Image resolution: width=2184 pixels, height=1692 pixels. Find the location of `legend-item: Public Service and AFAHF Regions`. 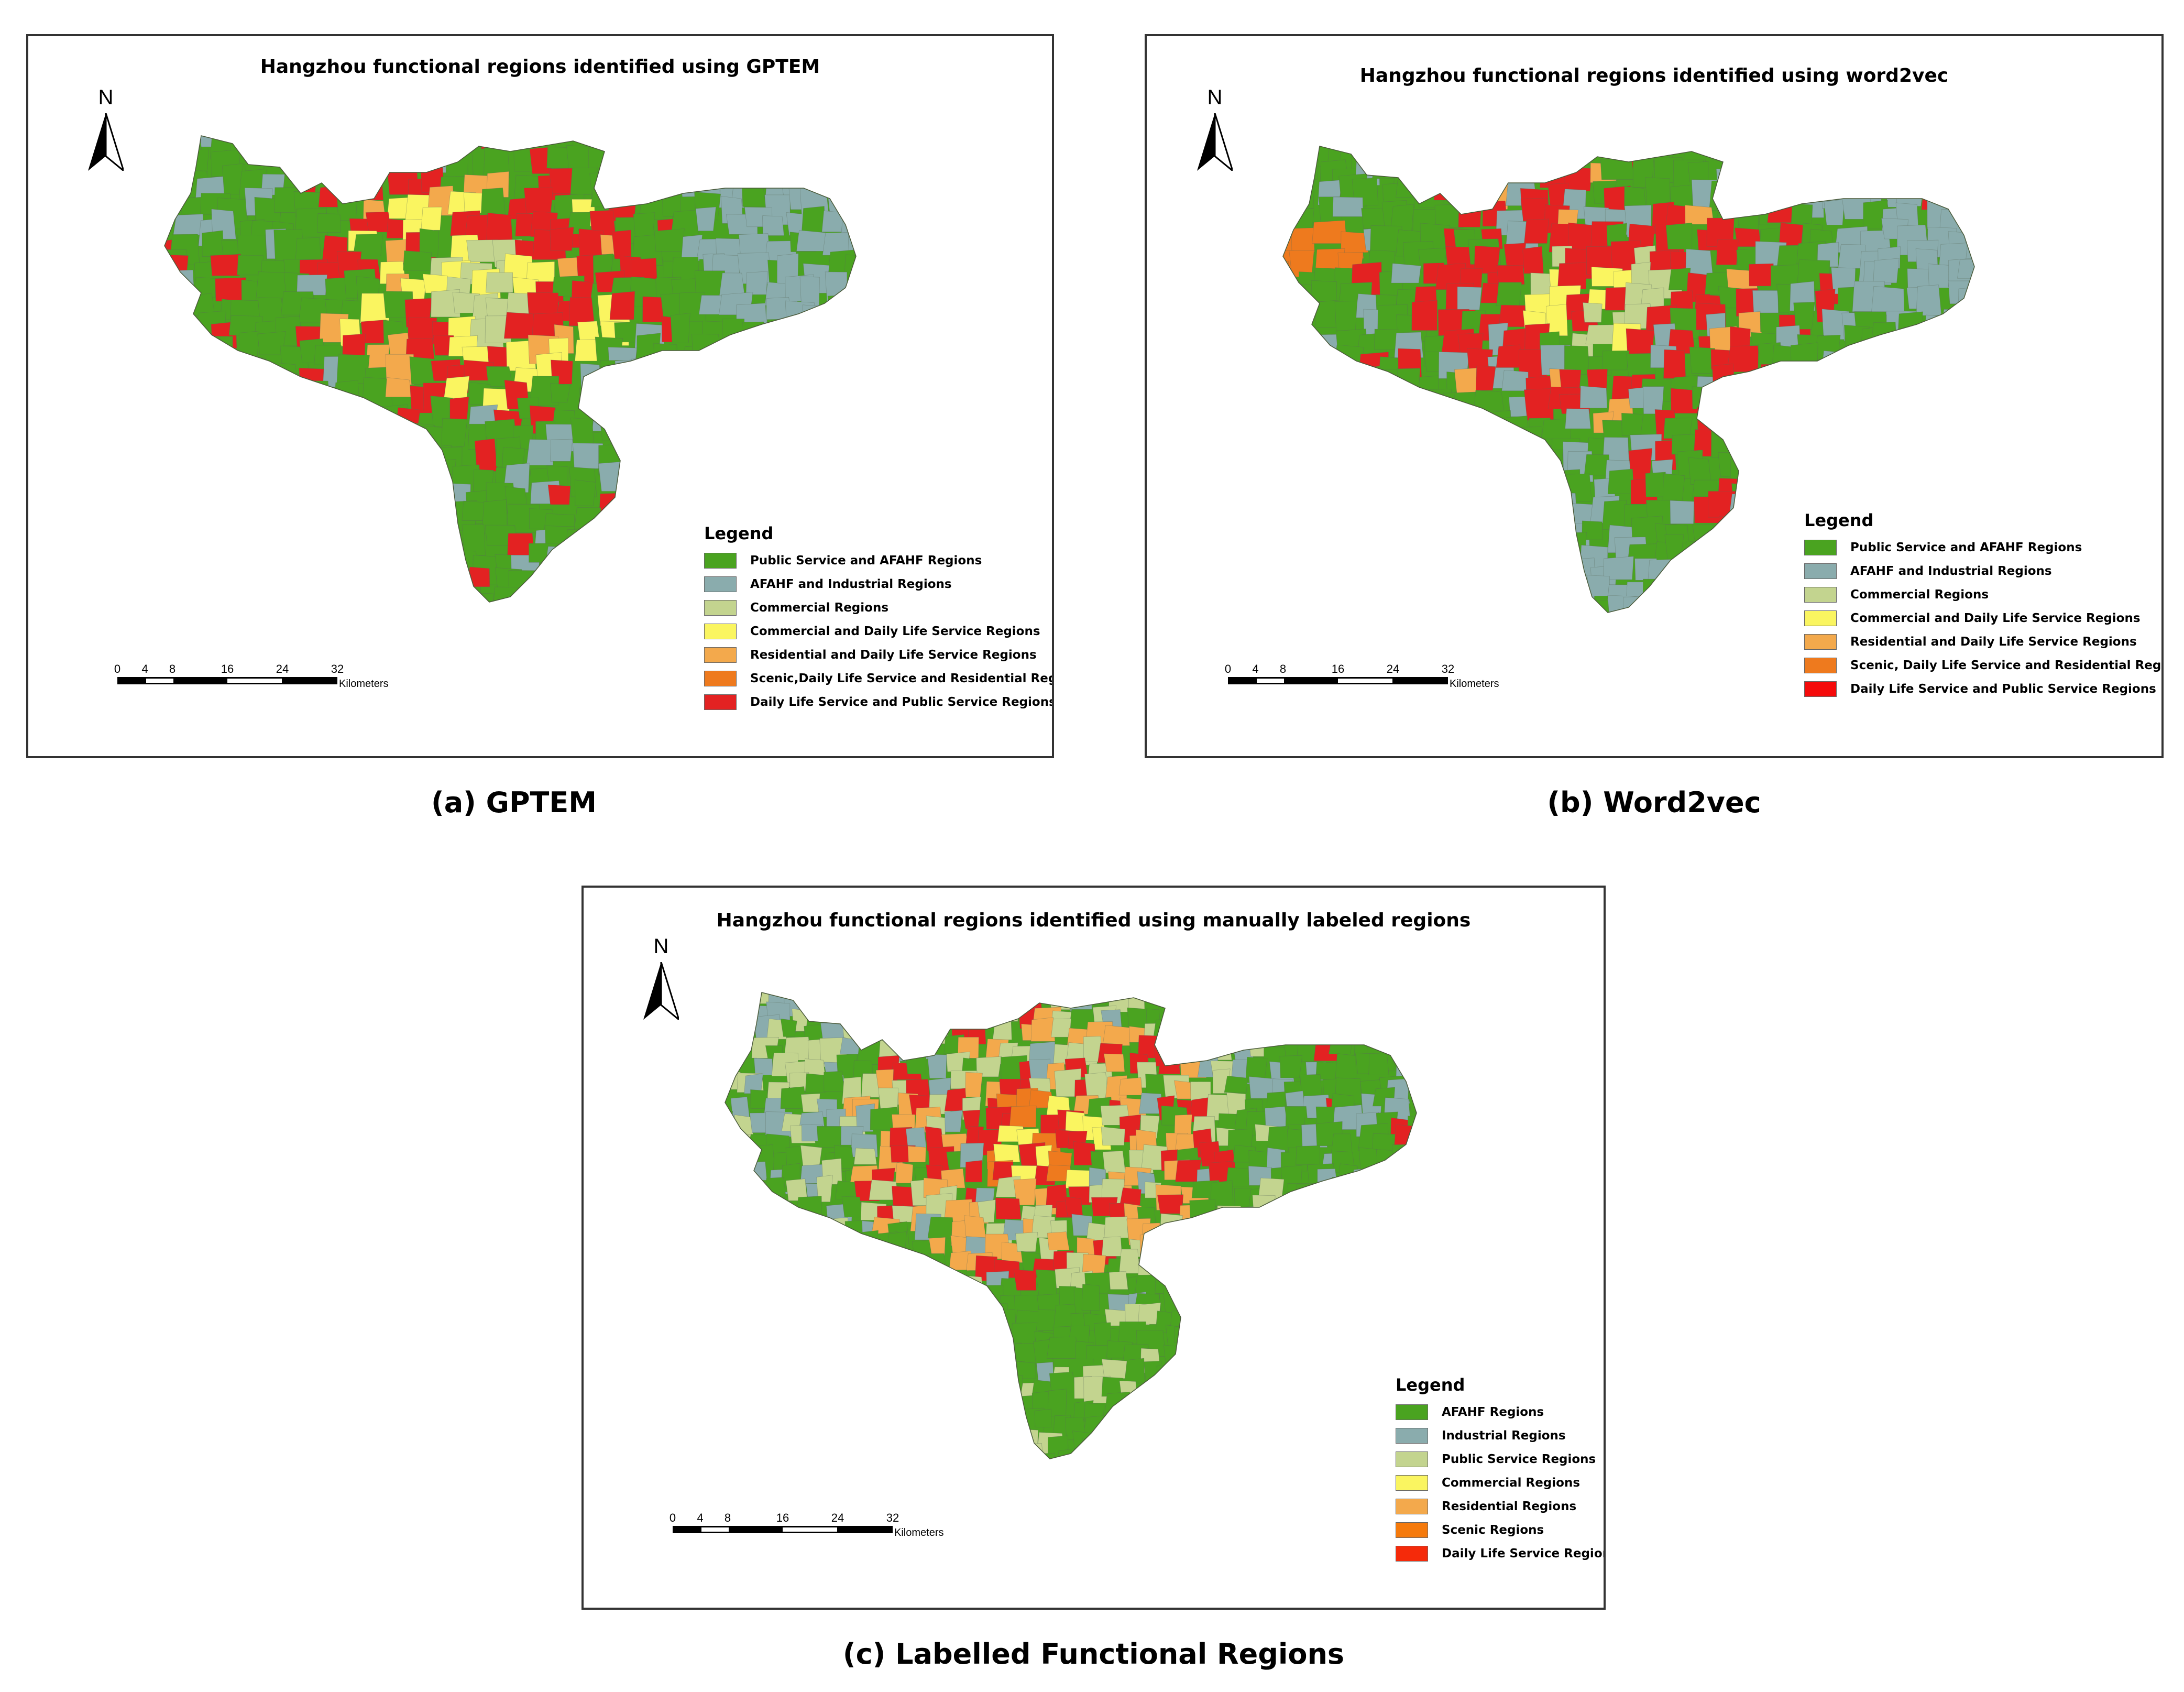

legend-item: Public Service and AFAHF Regions is located at coordinates (878, 560).